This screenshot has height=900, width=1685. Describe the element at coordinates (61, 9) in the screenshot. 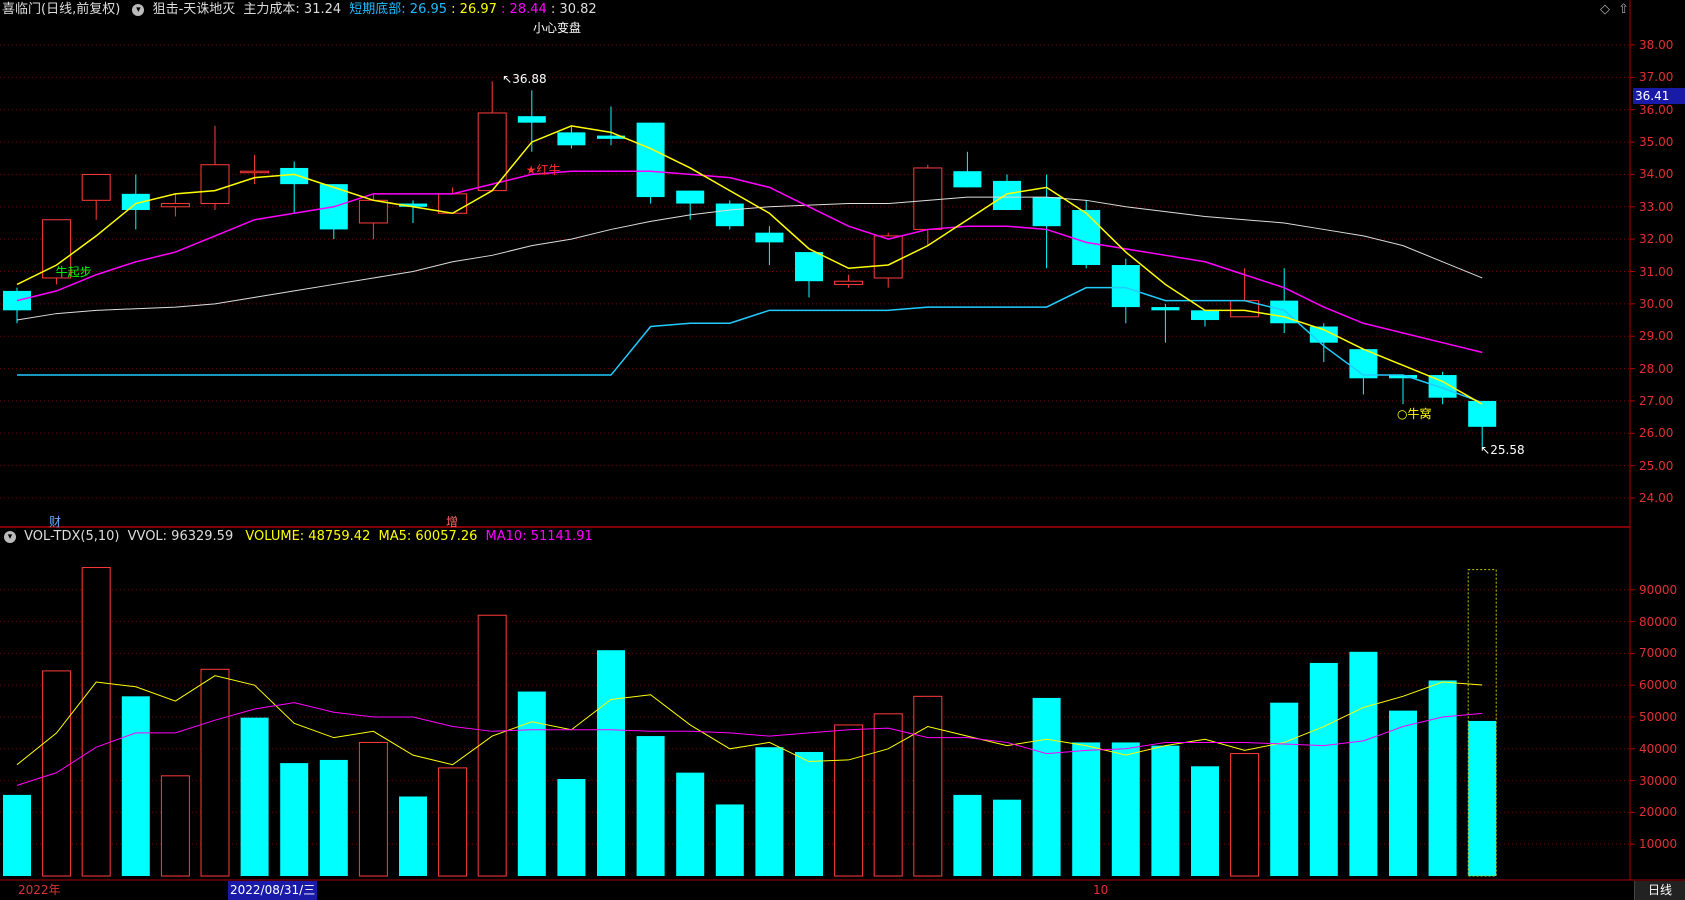

I see `stock-title: 喜临门(日线,前复权)` at that location.